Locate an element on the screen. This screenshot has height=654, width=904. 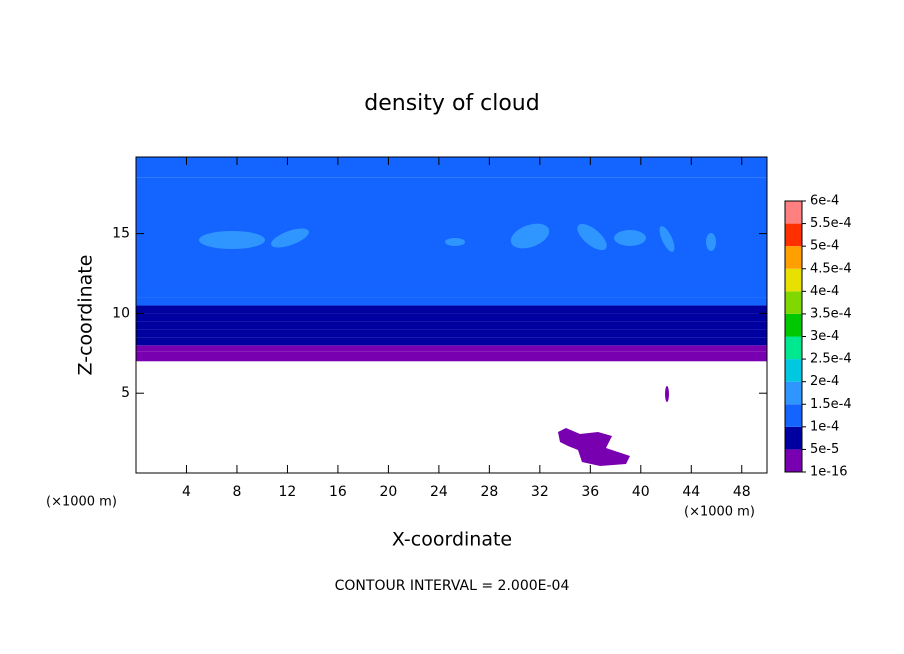
y-tick-label: 5 is located at coordinates (125, 393).